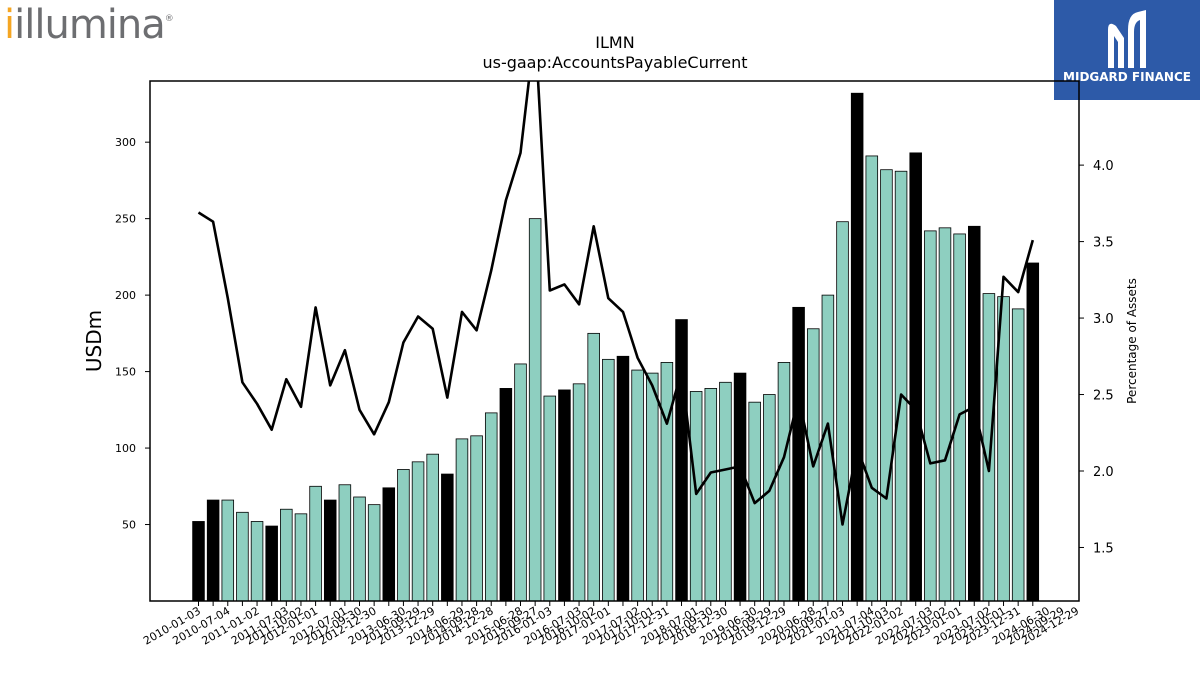  I want to click on y2-tick-label: 2.5, so click(1103, 396).